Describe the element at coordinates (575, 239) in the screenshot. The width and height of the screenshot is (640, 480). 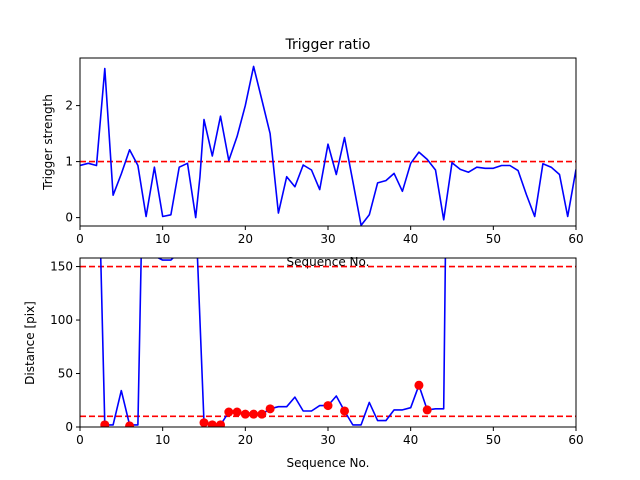
I see `top-x-tick-label: 60` at that location.